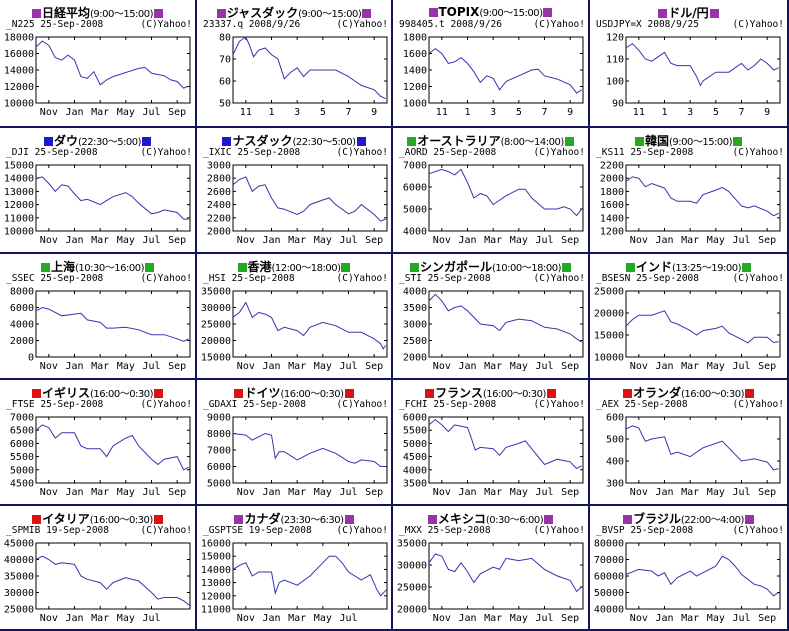  What do you see at coordinates (615, 462) in the screenshot?
I see `y-tick-label: 400` at bounding box center [615, 462].